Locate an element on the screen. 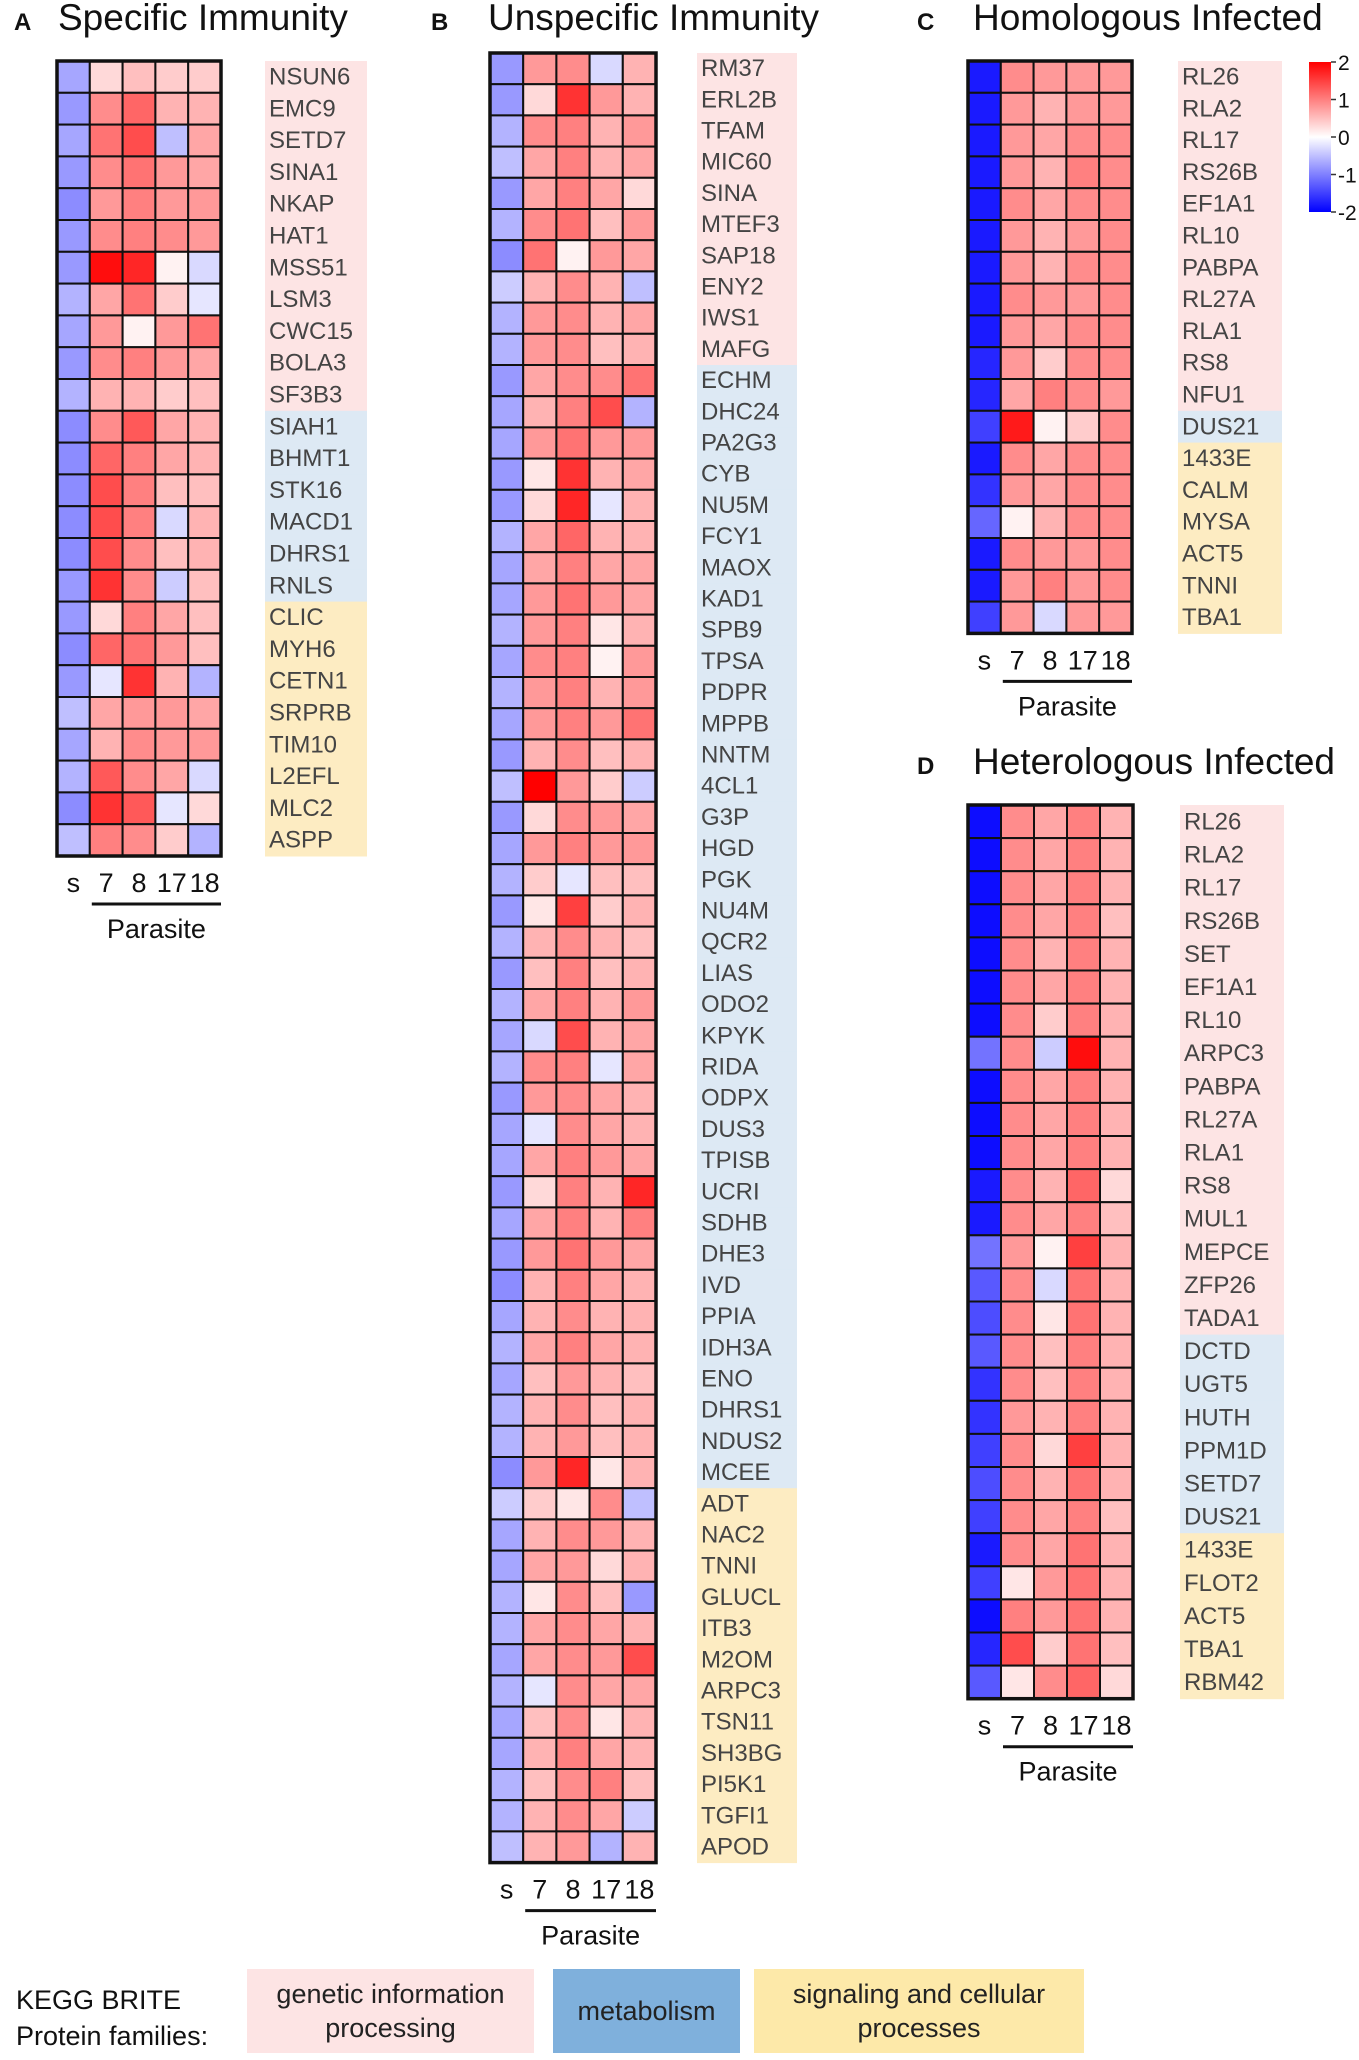  row-label: 1433E is located at coordinates (1218, 1550).